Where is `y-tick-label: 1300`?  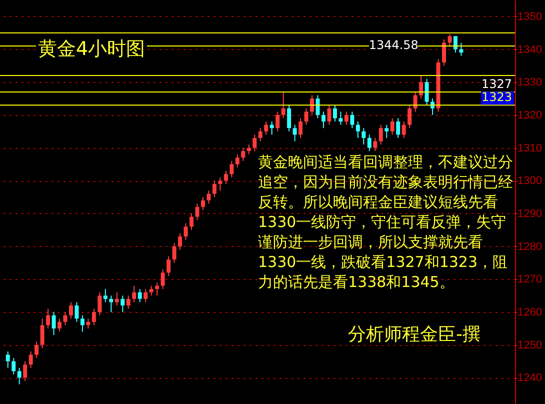 y-tick-label: 1300 is located at coordinates (530, 181).